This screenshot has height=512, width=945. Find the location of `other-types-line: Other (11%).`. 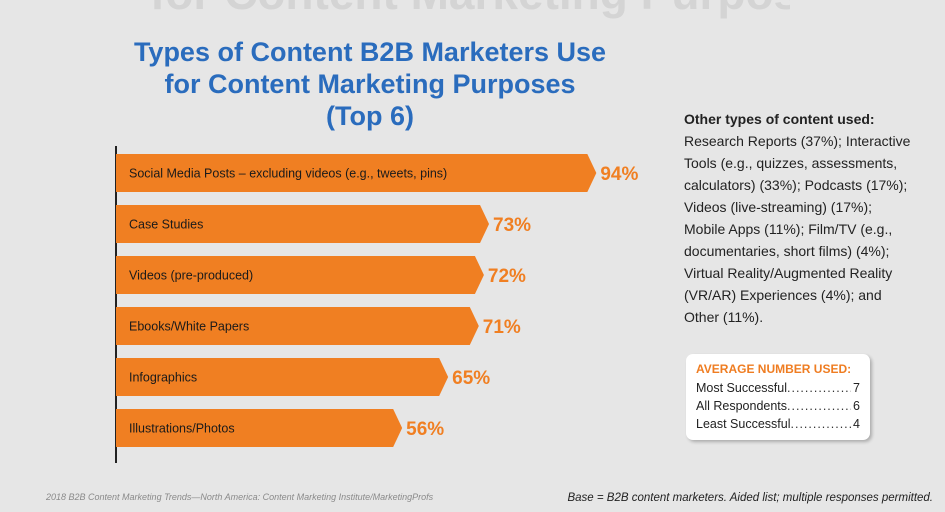

other-types-line: Other (11%). is located at coordinates (724, 317).